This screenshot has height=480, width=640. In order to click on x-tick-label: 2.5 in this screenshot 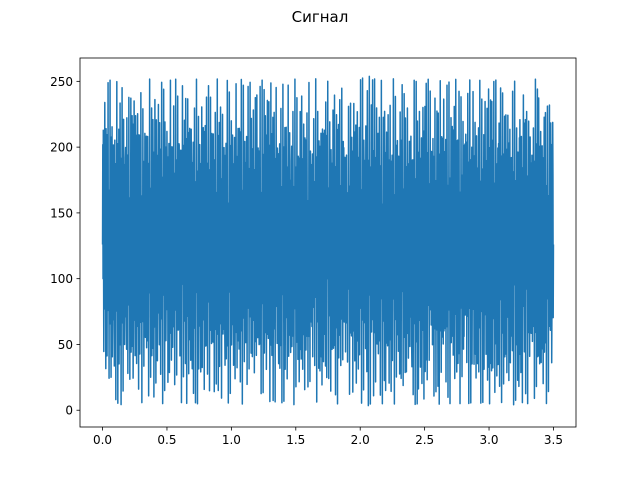, I will do `click(424, 440)`.